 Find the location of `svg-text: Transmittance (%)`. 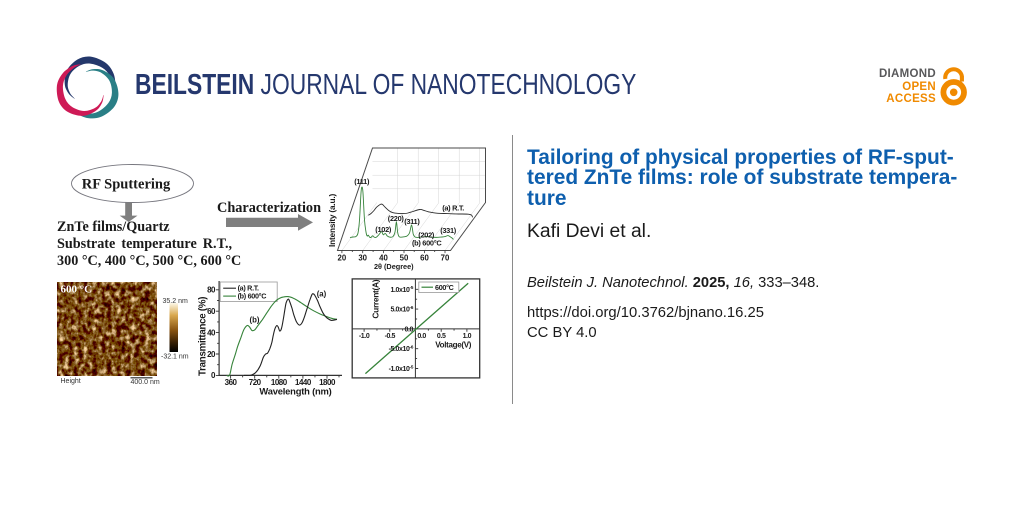

svg-text: Transmittance (%) is located at coordinates (203, 336).